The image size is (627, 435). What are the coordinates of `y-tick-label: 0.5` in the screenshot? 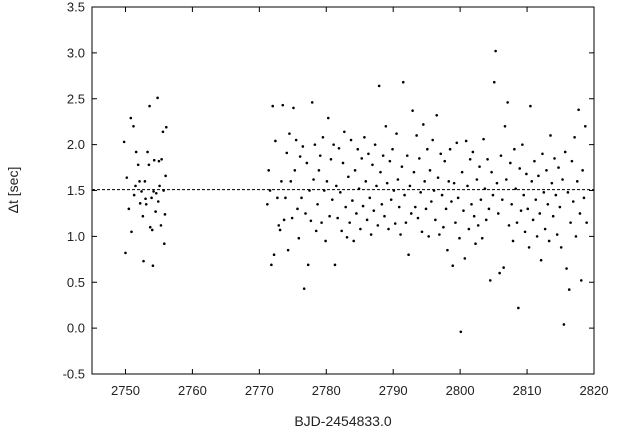 It's located at (76, 282).